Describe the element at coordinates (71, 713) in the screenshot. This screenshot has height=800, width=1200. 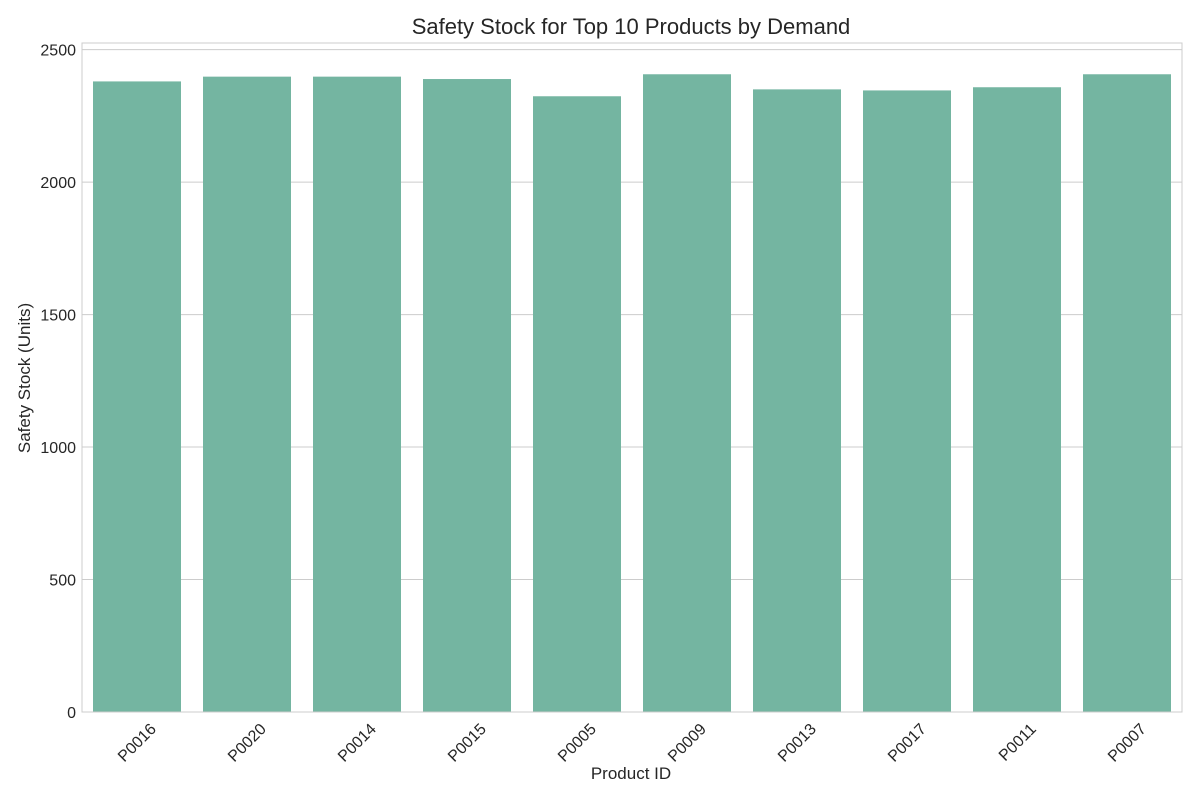
I see `y-tick-label: 0` at that location.